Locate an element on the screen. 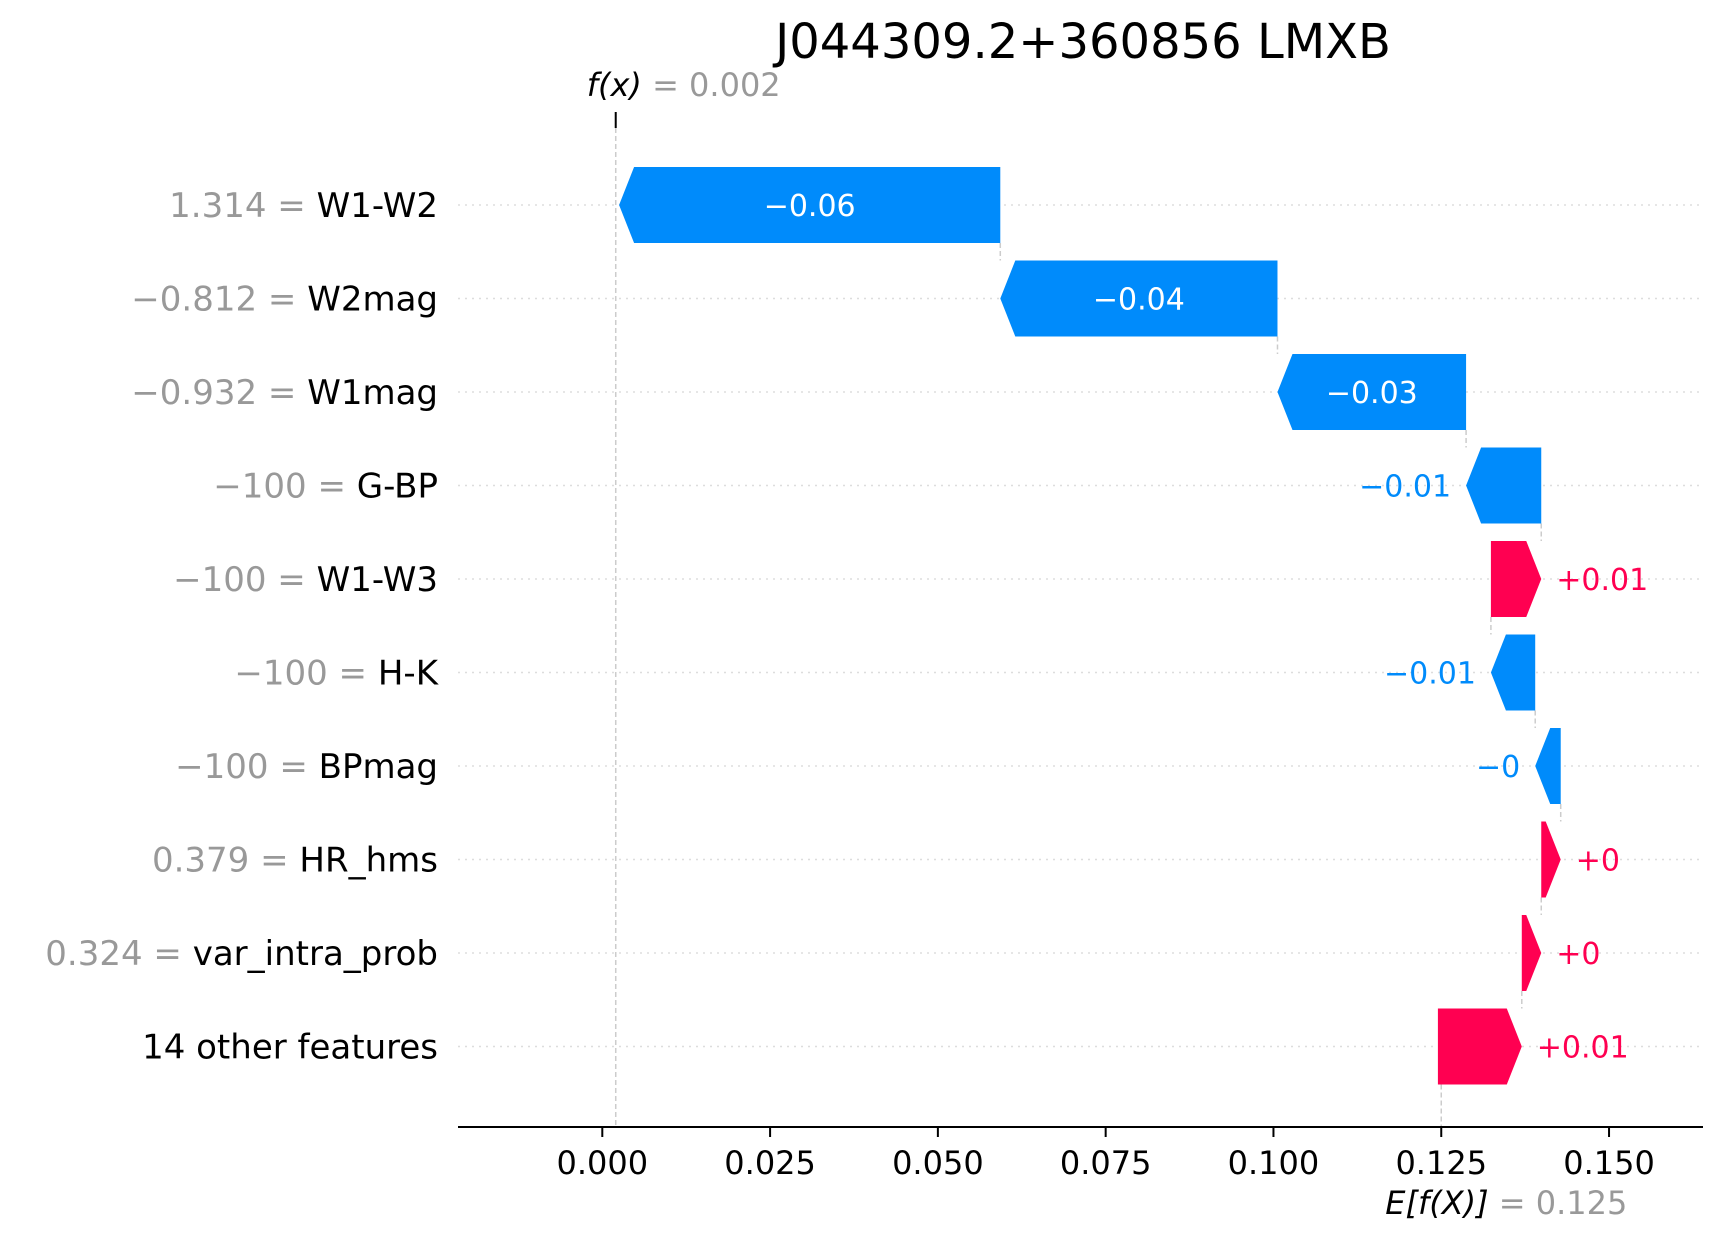 The height and width of the screenshot is (1236, 1716). efx-annotation: E[f(X)] = 0.125 is located at coordinates (1506, 1203).